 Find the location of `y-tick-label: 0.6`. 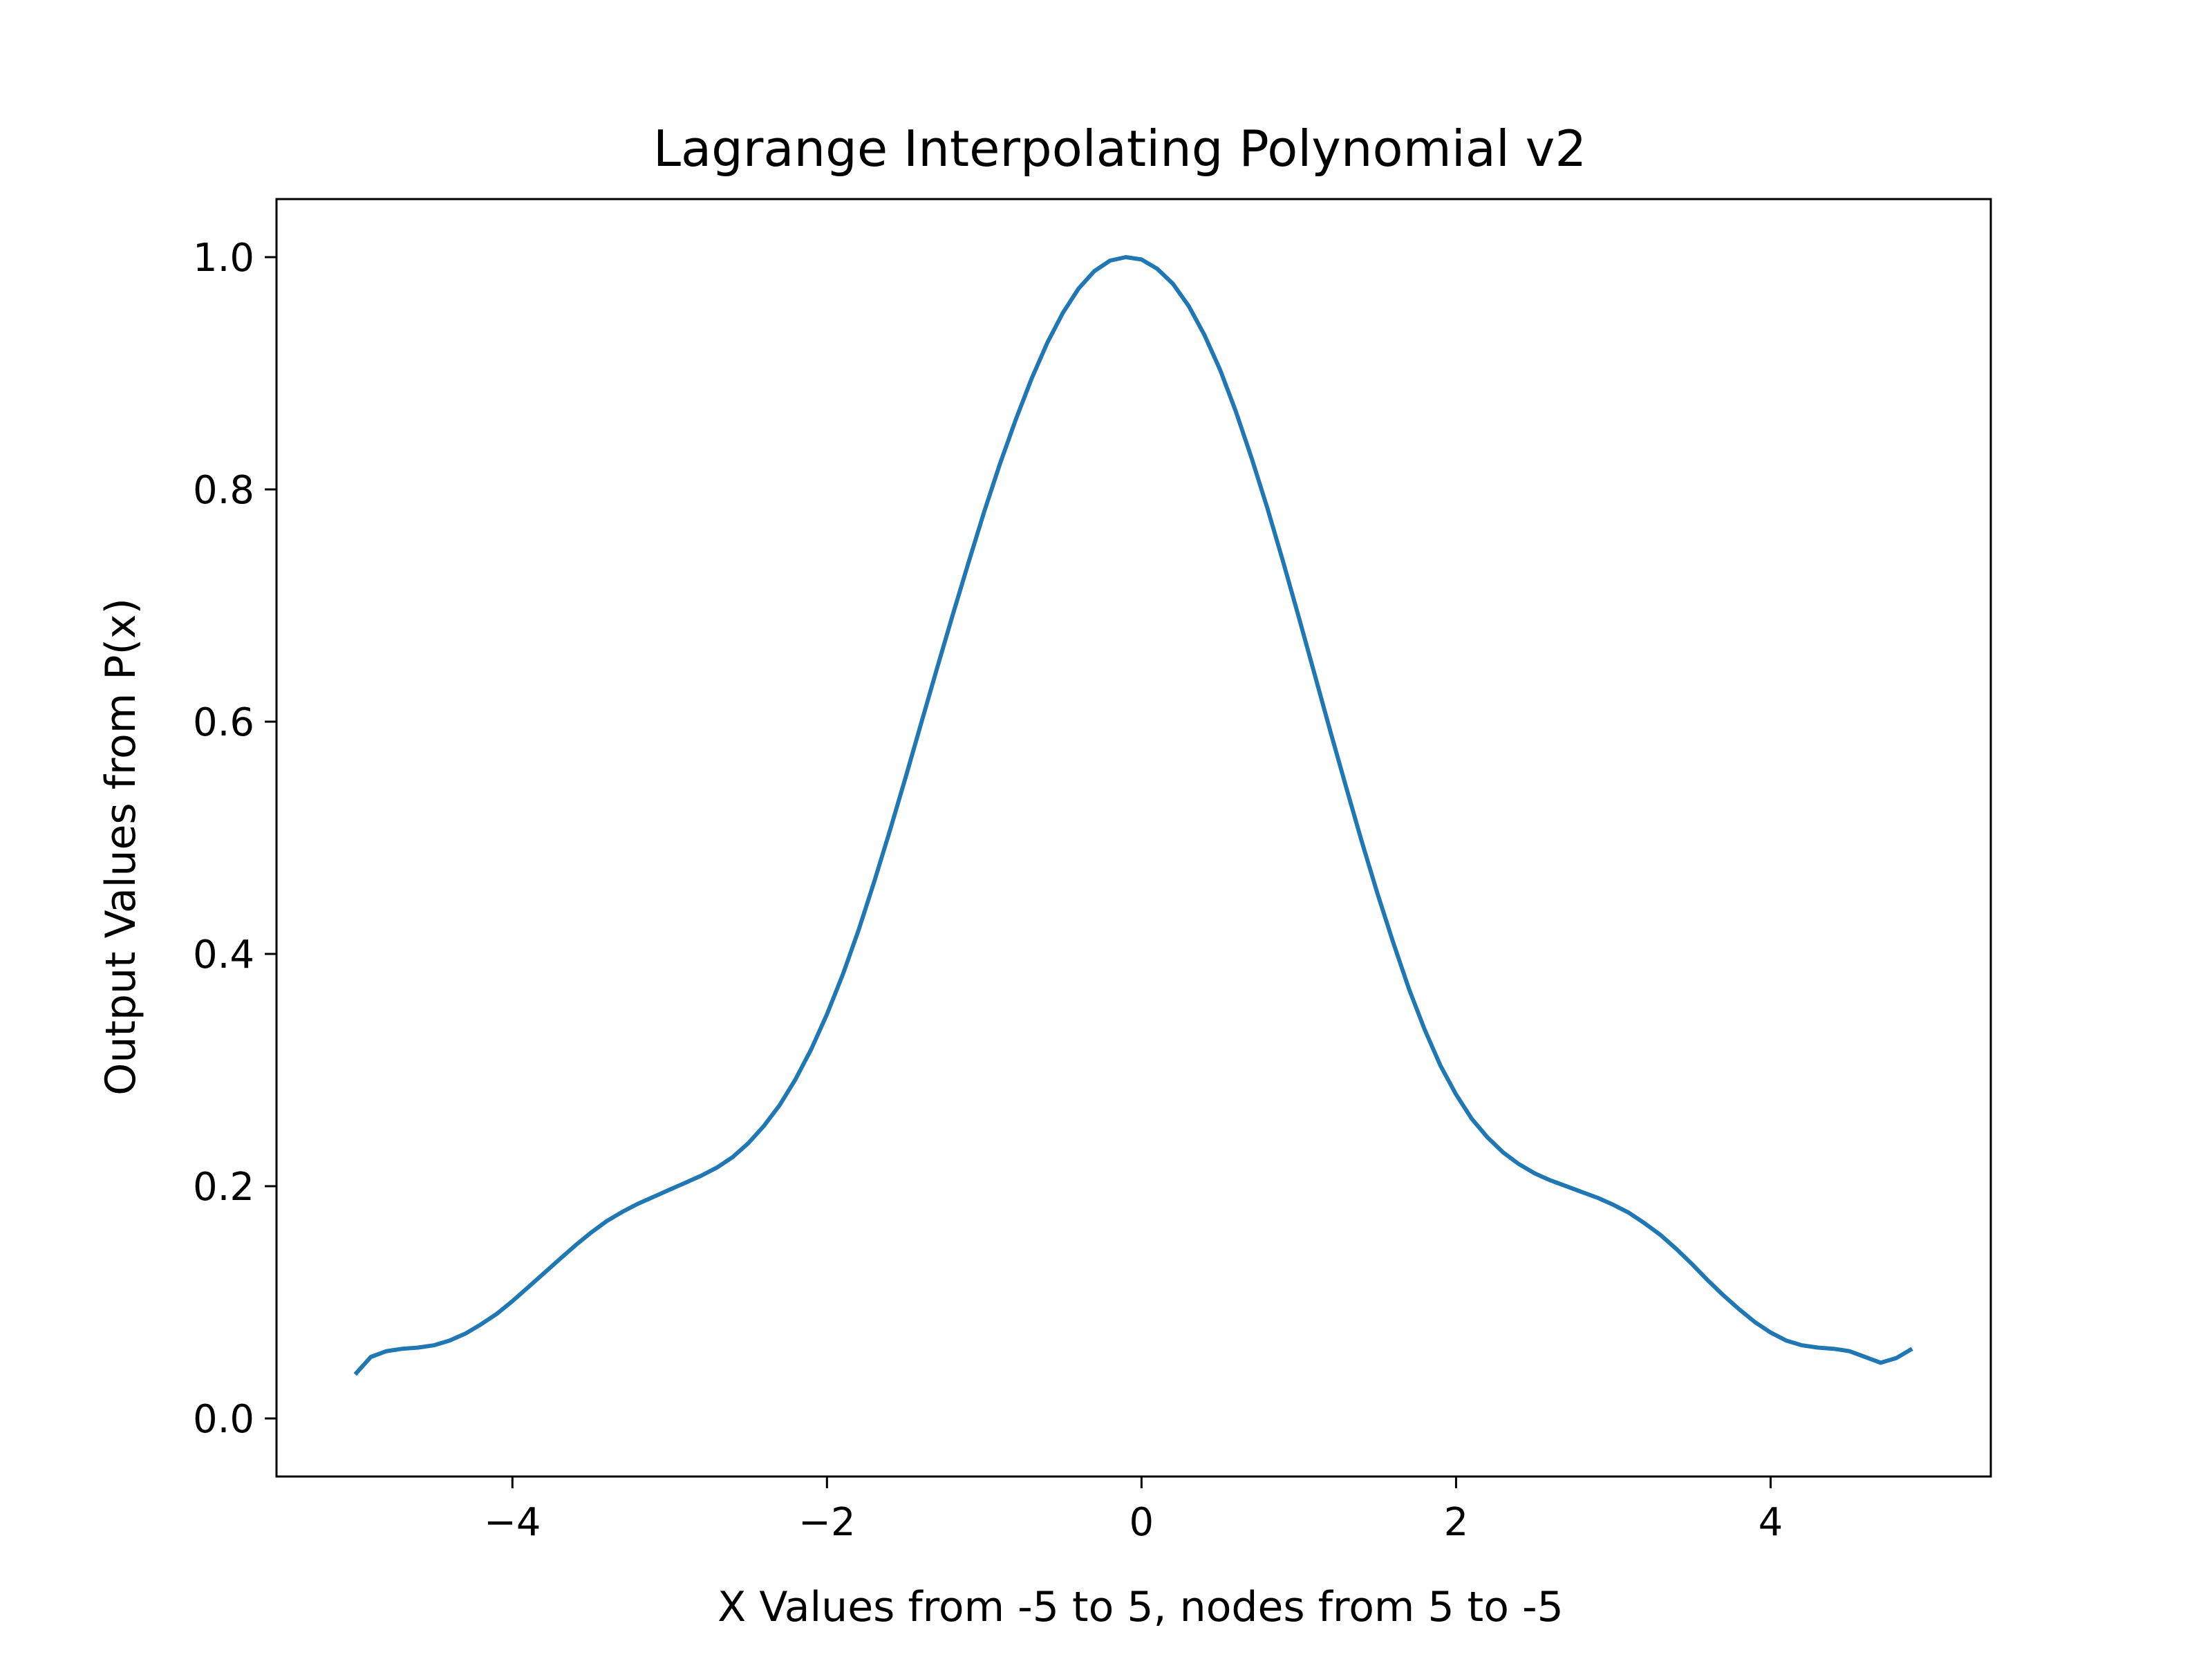

y-tick-label: 0.6 is located at coordinates (223, 723).